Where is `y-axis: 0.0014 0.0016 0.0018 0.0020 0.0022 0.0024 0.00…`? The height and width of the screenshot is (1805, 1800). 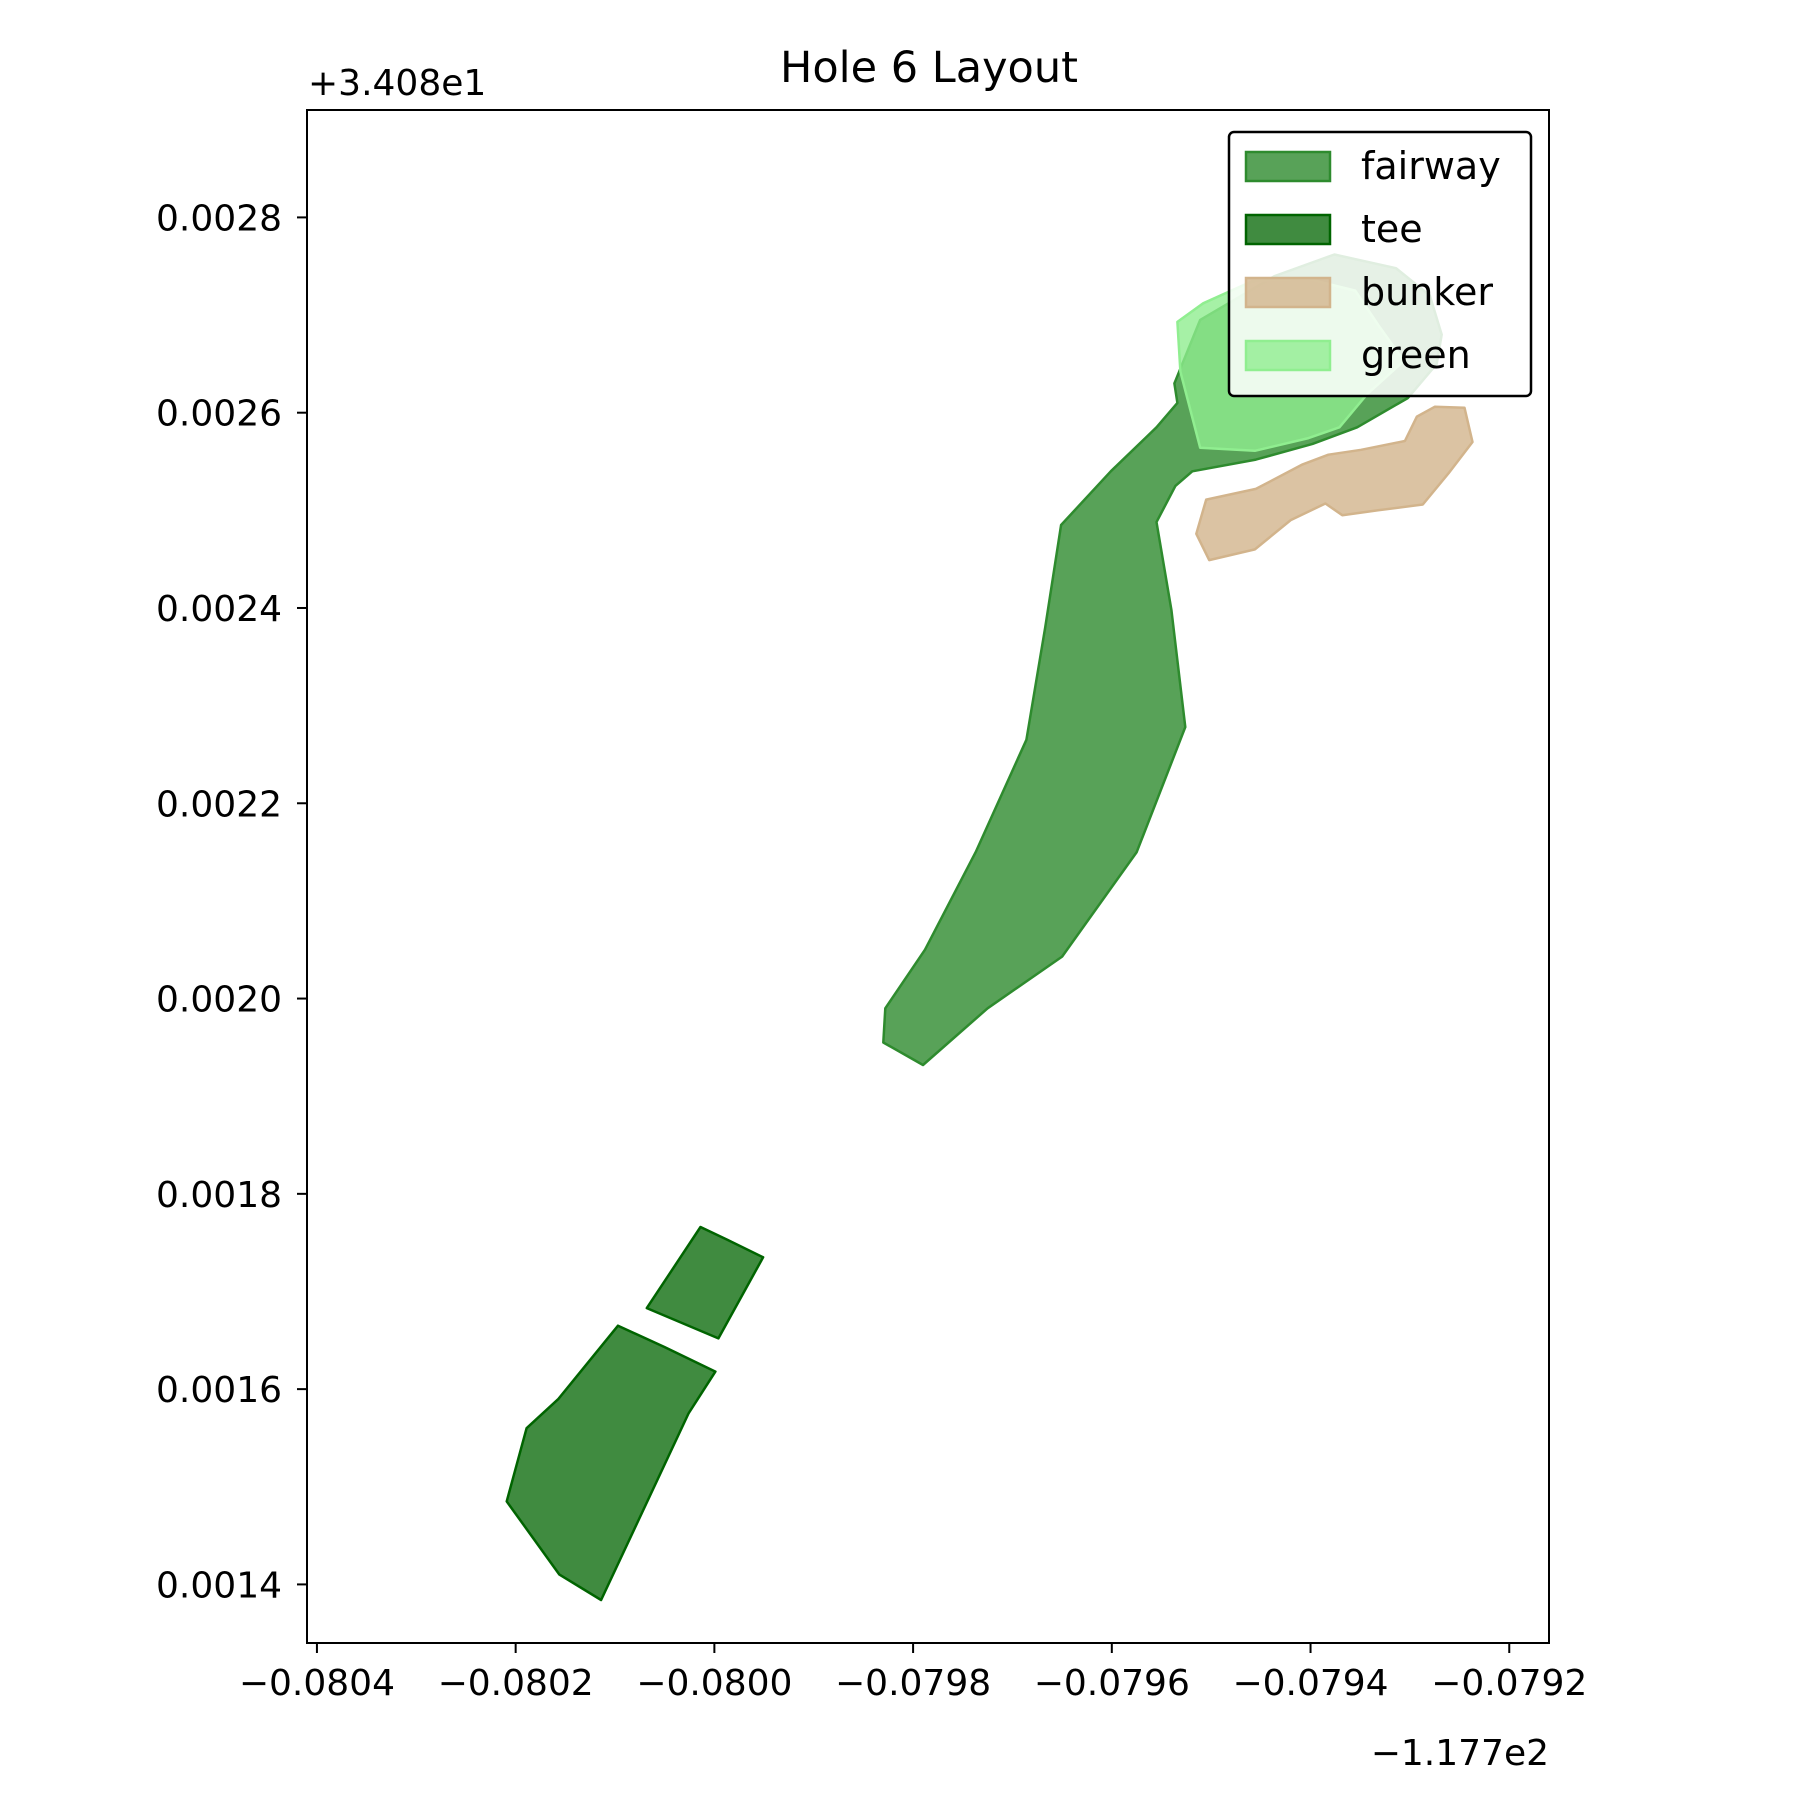
y-axis: 0.0014 0.0016 0.0018 0.0020 0.0022 0.0024 0.00… is located at coordinates (231, 902).